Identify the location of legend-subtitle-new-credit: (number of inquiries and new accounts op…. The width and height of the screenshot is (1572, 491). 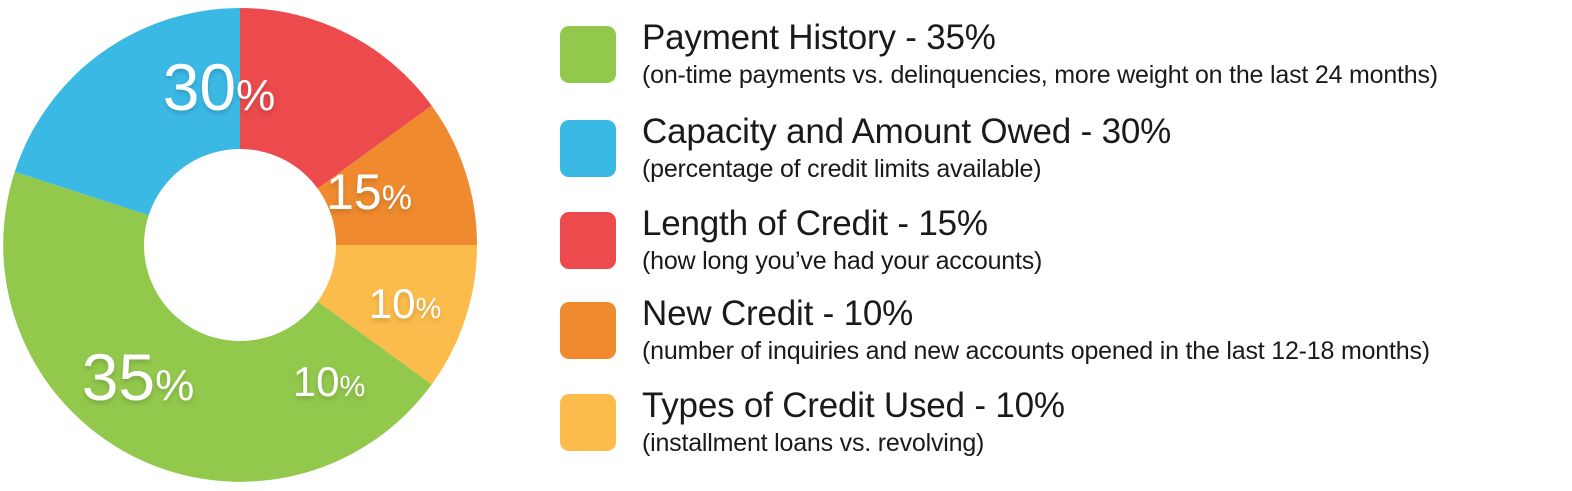
(1036, 351).